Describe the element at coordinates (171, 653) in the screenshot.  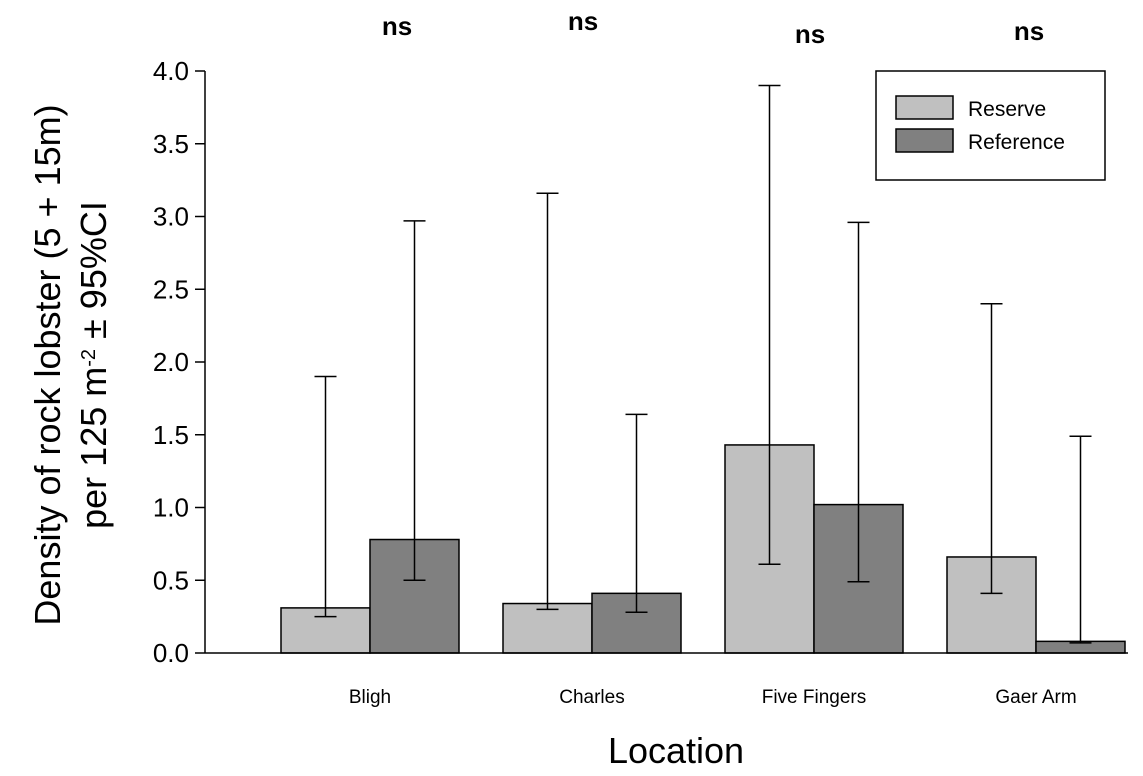
I see `y-tick-label: 0.0` at that location.